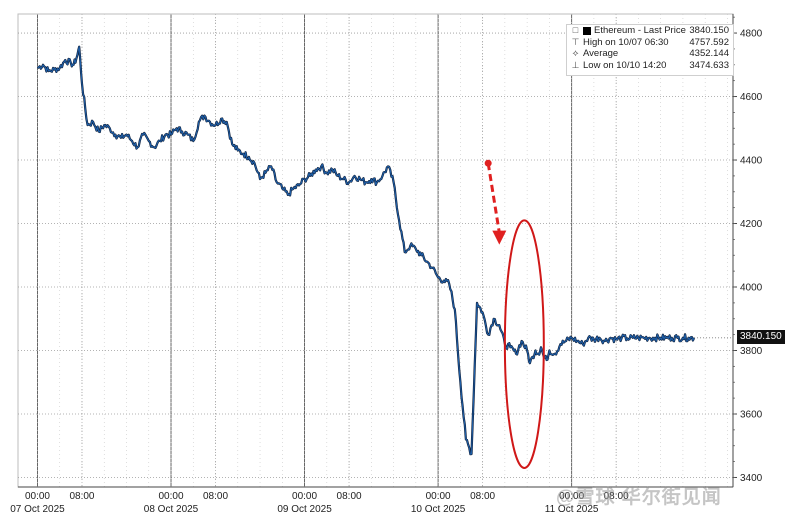 This screenshot has width=792, height=526. I want to click on average-marker-icon: ⟡, so click(575, 53).